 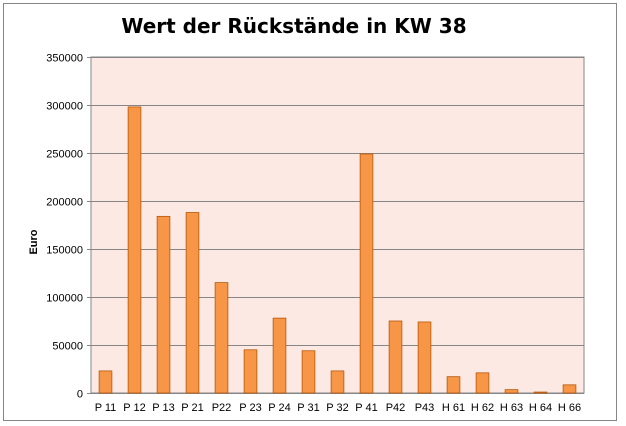 I want to click on y-tick-label: 200000, so click(x=64, y=203).